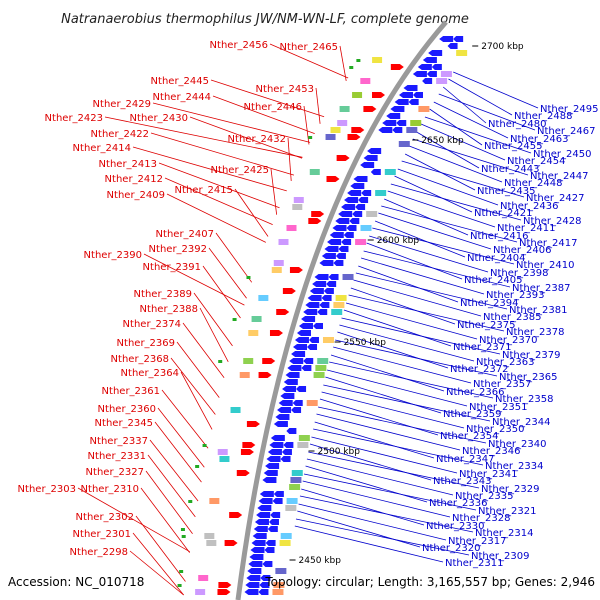 Image resolution: width=600 pixels, height=600 pixels. I want to click on gene-label-left: Nther_2301, so click(102, 534).